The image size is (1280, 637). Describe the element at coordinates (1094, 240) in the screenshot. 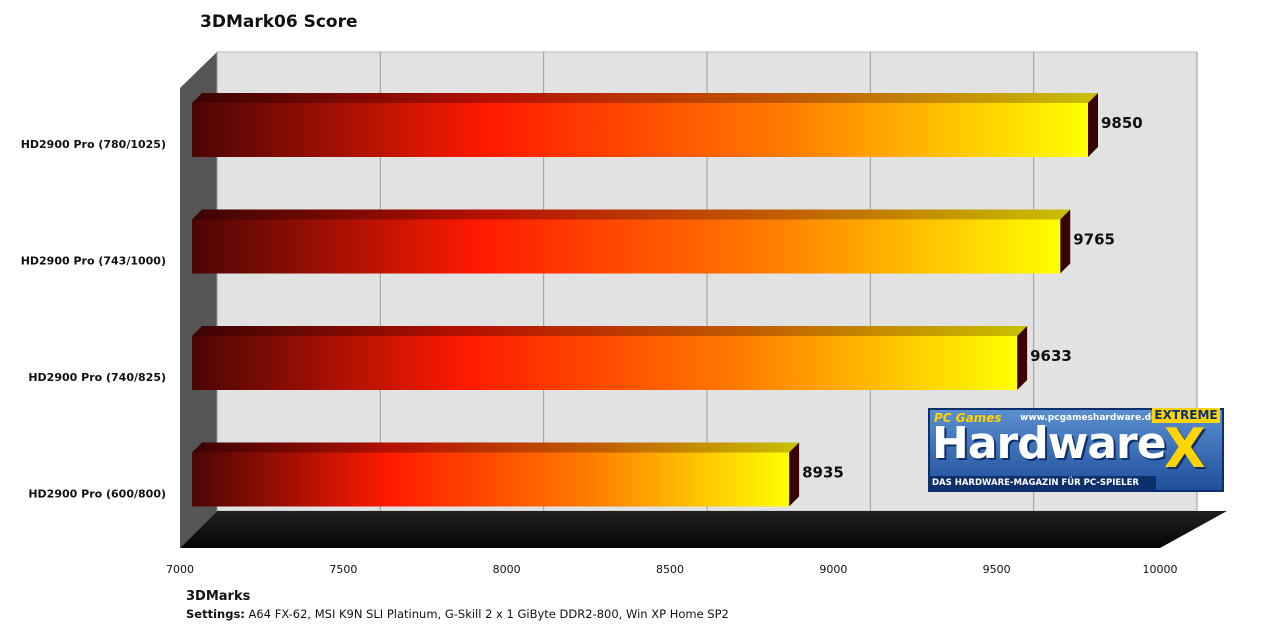

I see `data-label: 9765` at that location.